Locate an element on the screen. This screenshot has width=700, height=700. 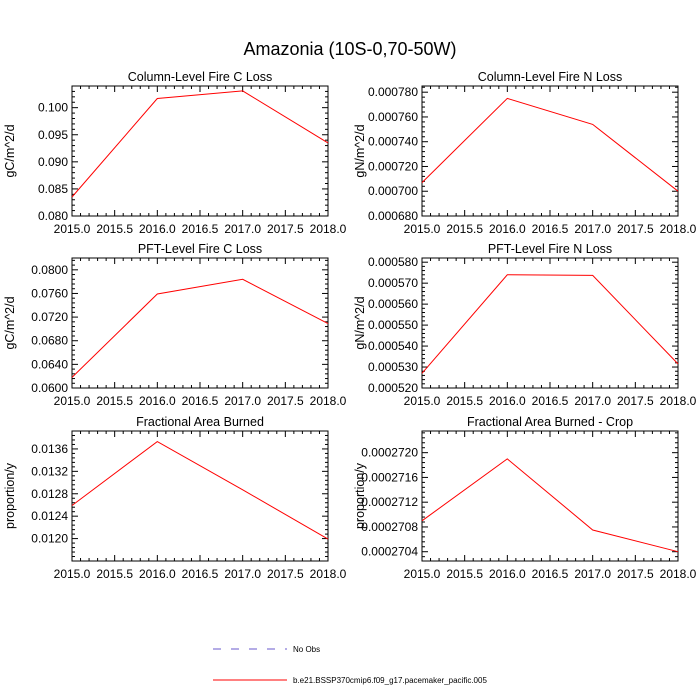
y-tick-label: 0.0002708 is located at coordinates (389, 527).